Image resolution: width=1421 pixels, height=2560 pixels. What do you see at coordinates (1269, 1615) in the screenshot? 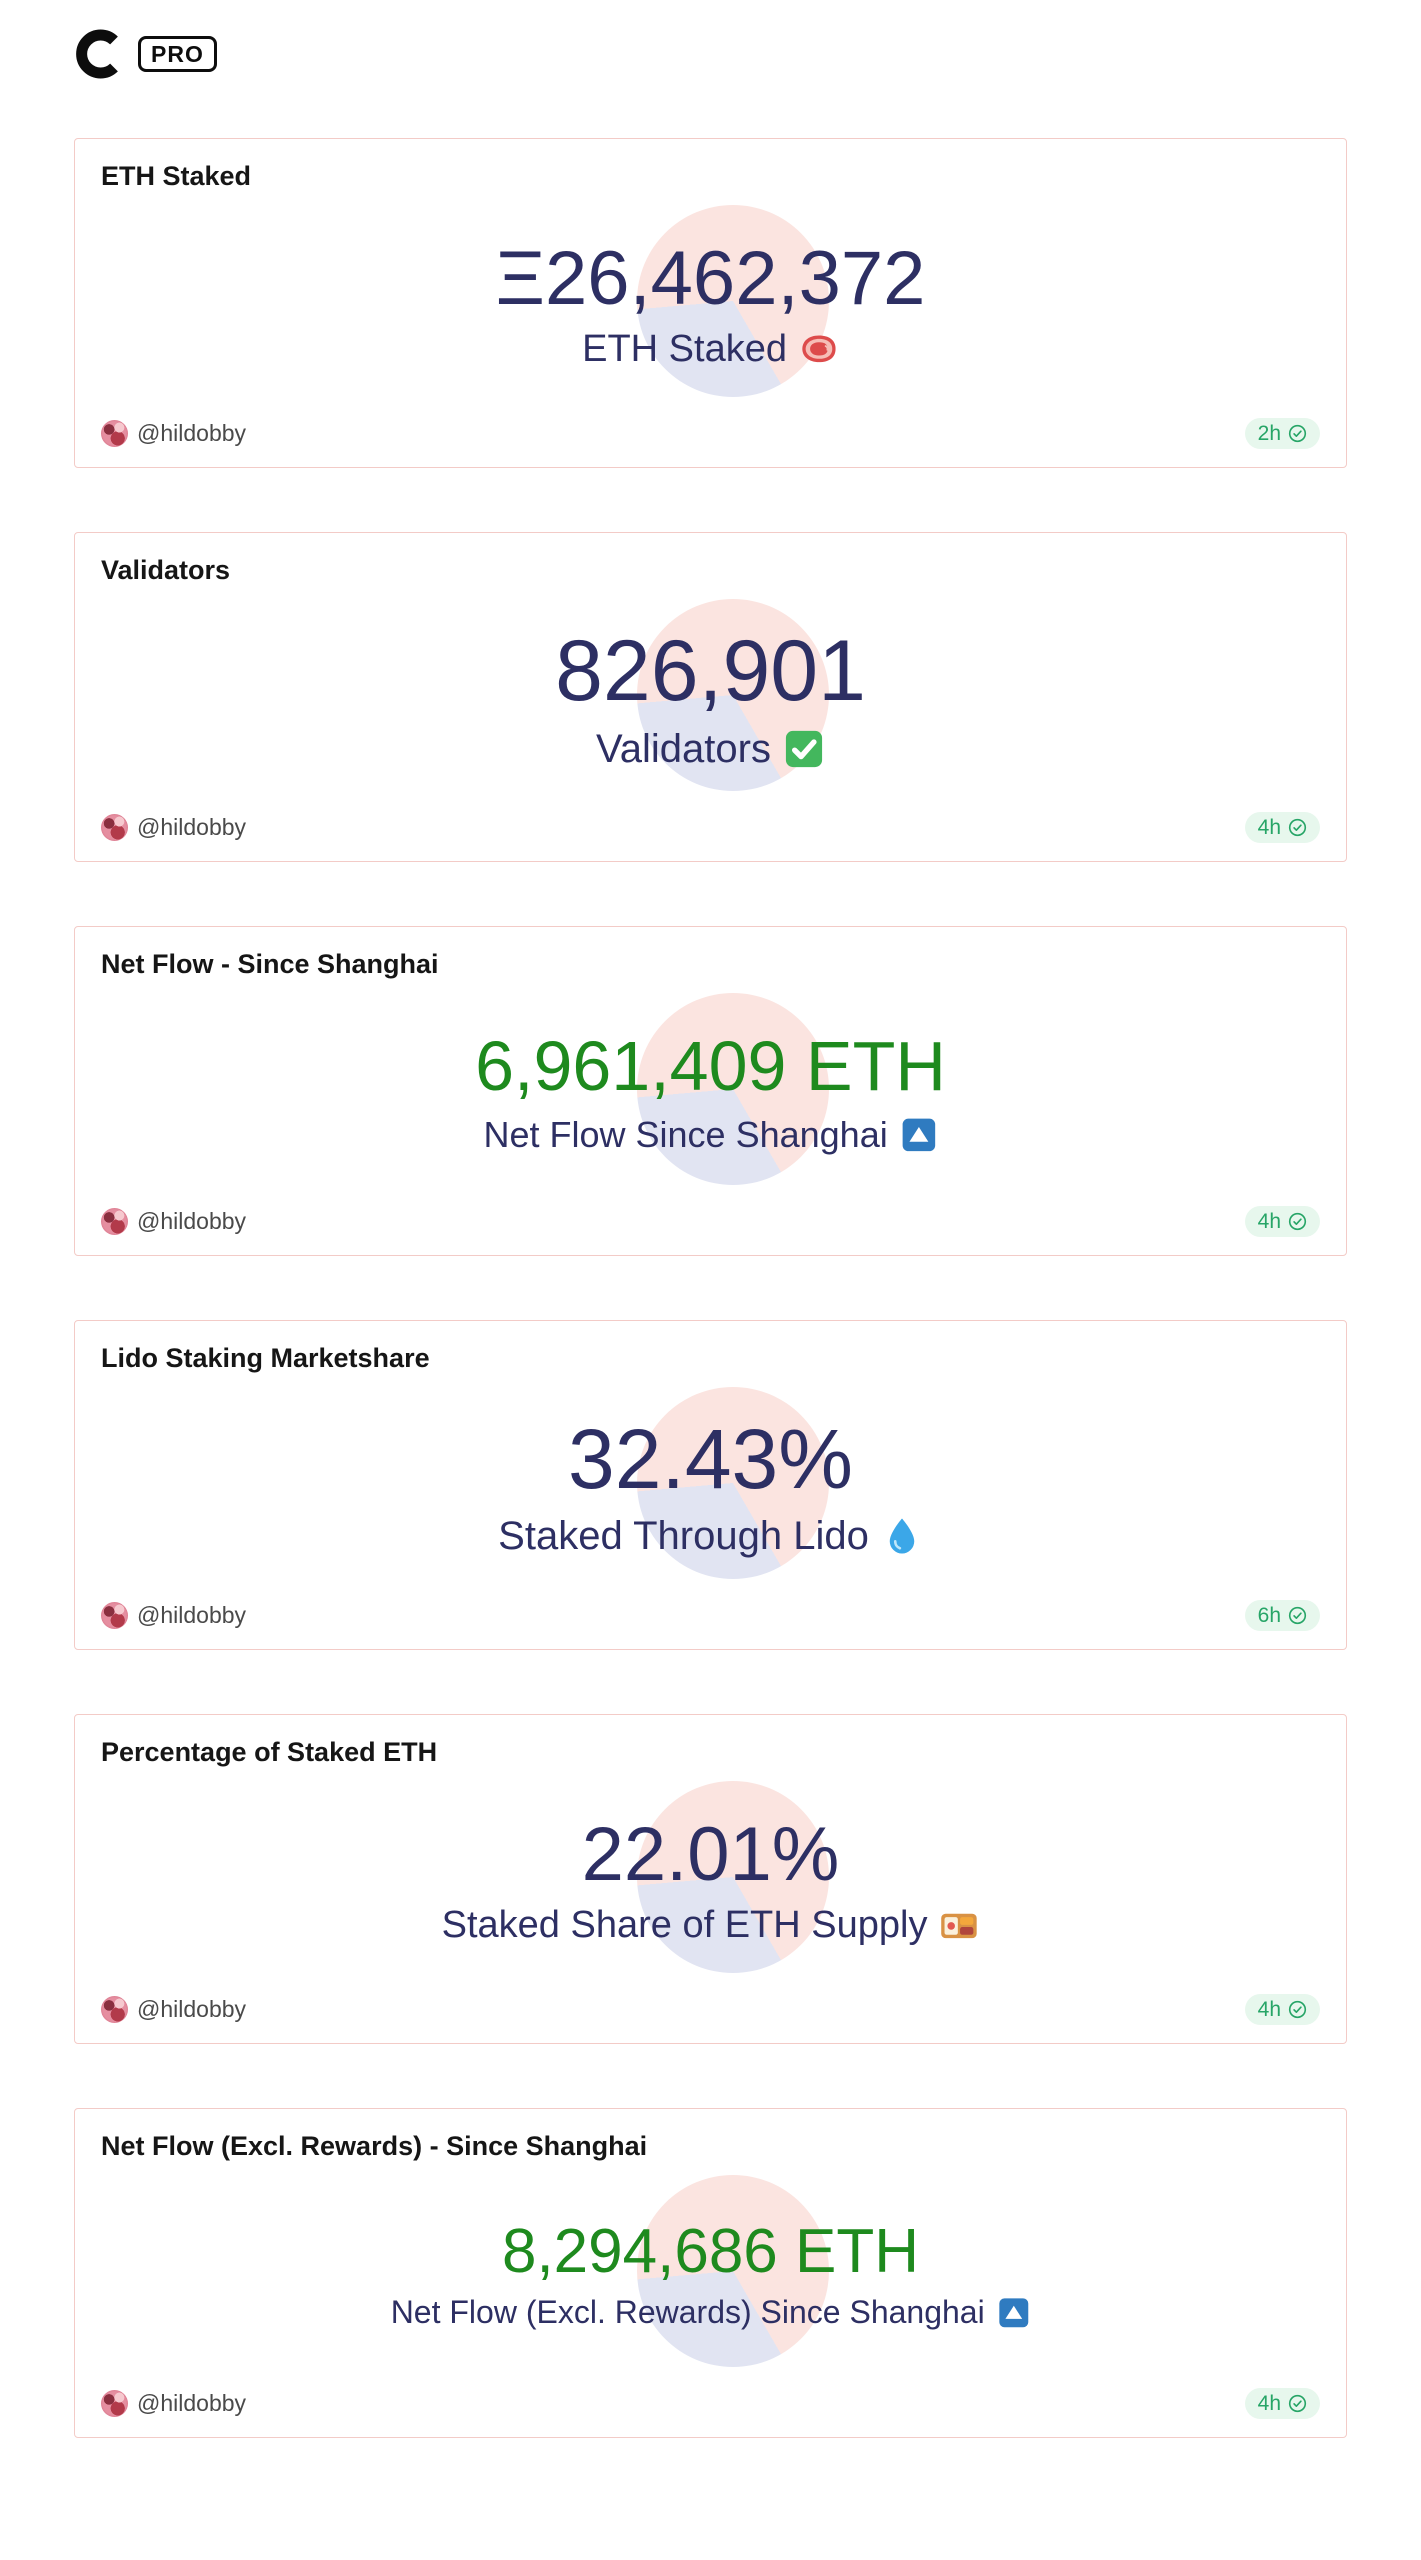
I see `refresh-age: 6h` at bounding box center [1269, 1615].